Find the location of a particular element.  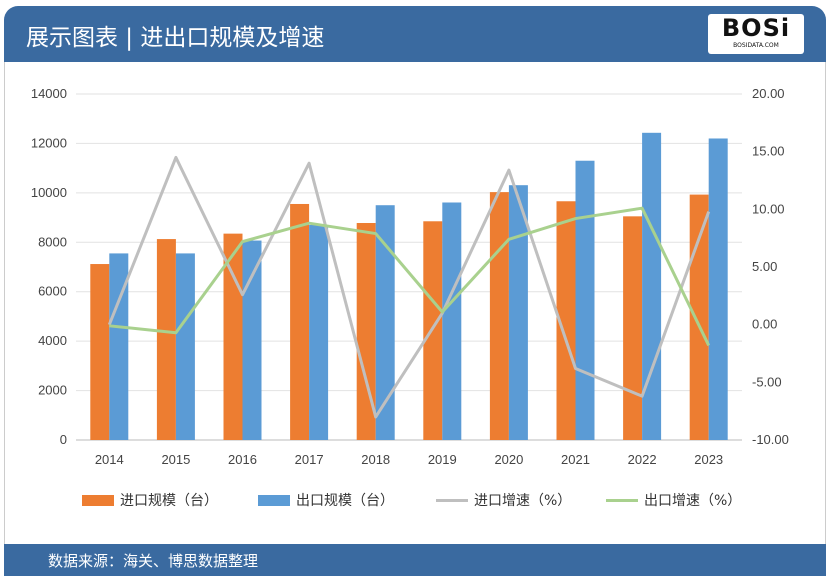

x-tick-label: 2014 is located at coordinates (109, 459).